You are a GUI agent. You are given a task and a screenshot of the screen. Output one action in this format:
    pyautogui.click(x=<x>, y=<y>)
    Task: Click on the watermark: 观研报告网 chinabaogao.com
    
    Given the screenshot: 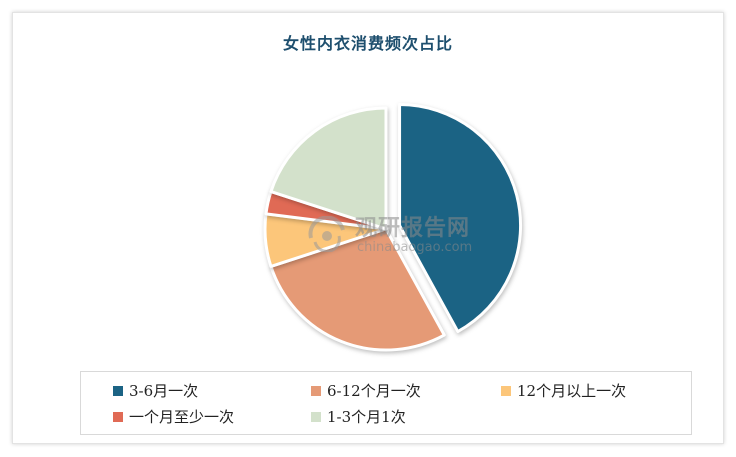 What is the action you would take?
    pyautogui.click(x=392, y=240)
    